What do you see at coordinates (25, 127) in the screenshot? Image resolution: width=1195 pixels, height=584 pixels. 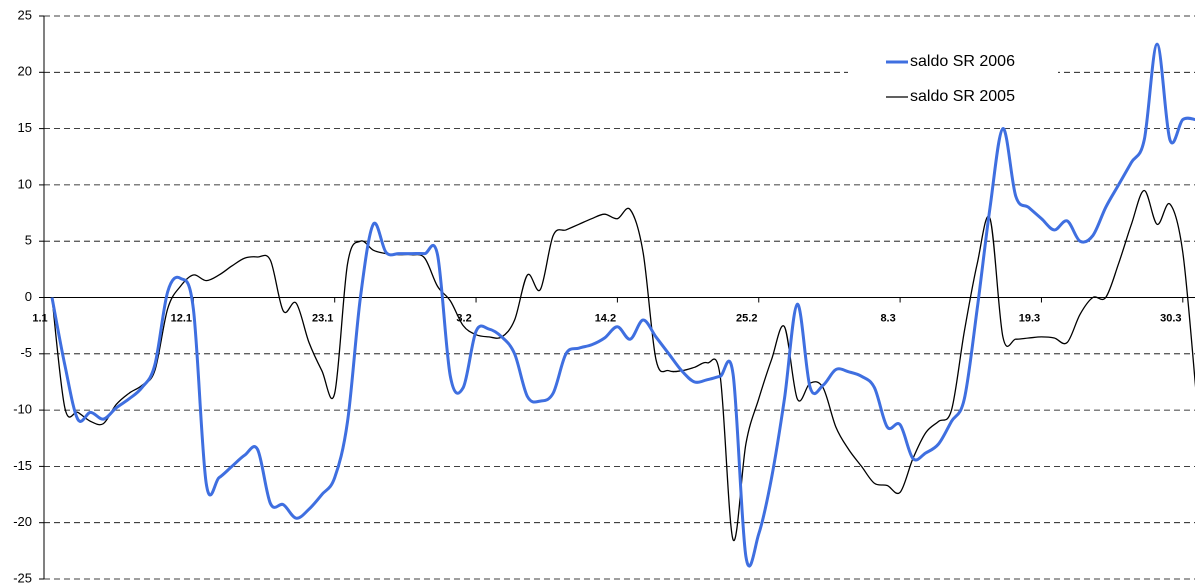 I see `y-tick-label: 15` at bounding box center [25, 127].